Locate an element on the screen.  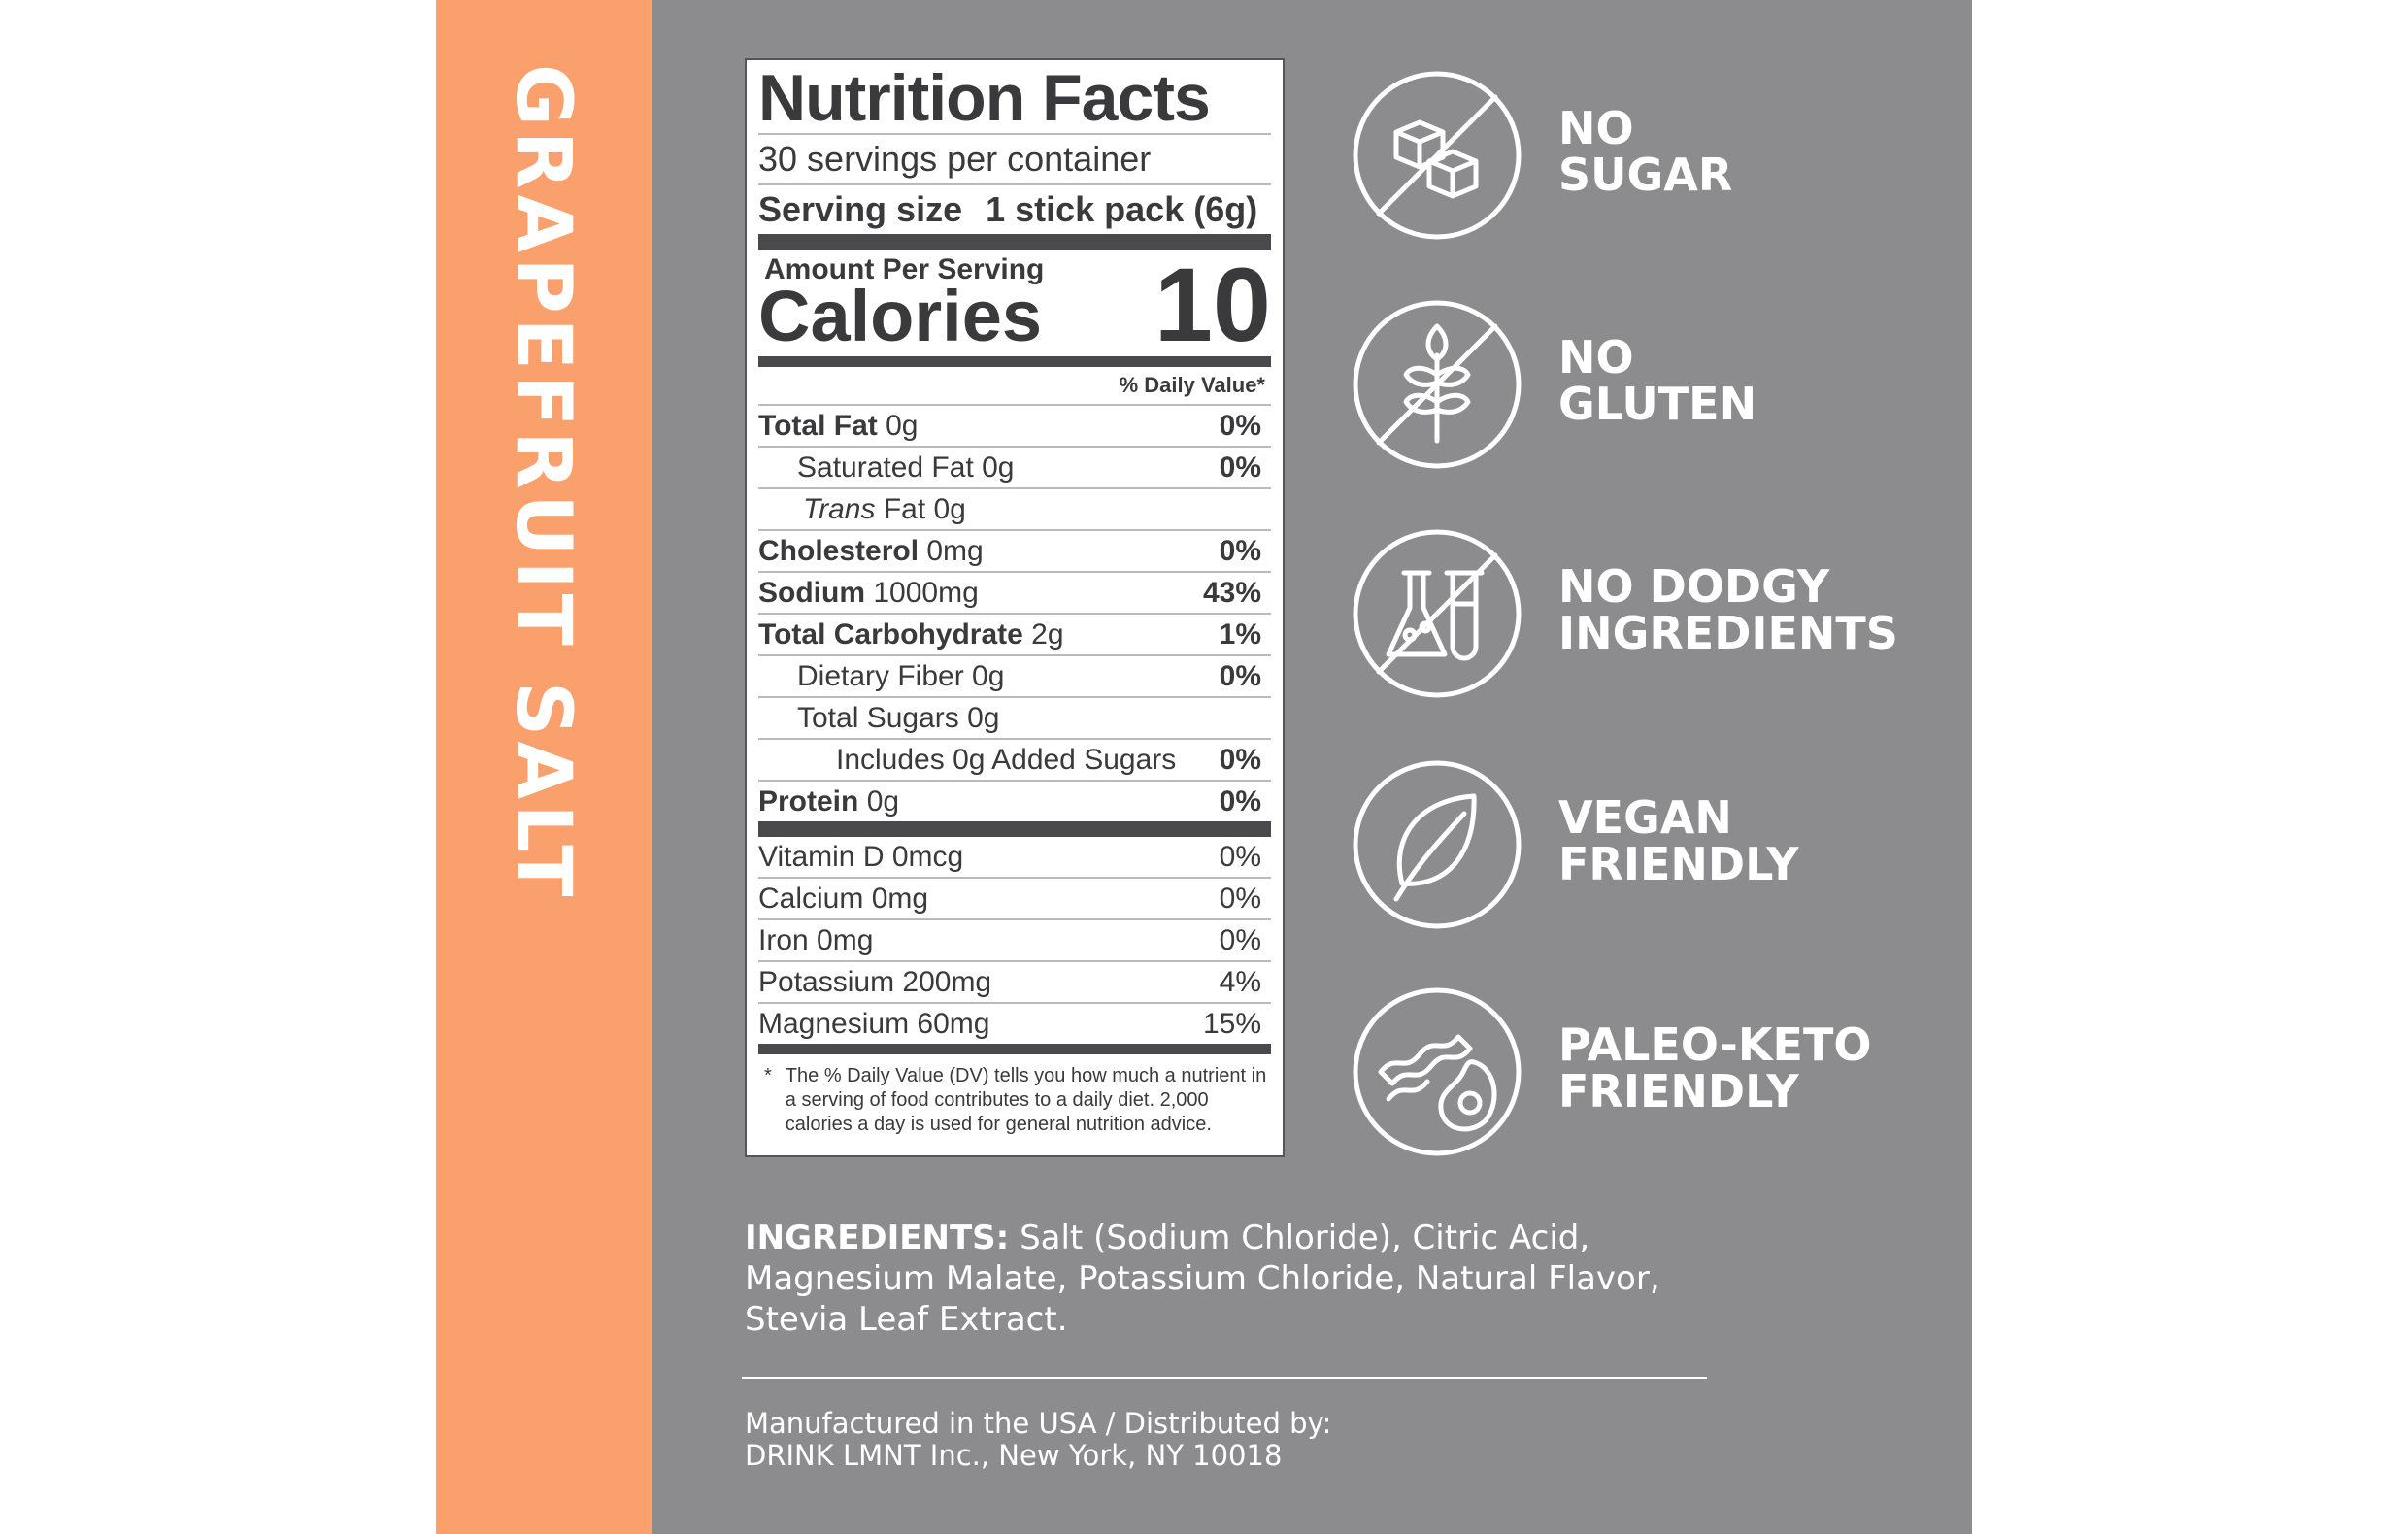
ingredients-label: INGREDIENTS: is located at coordinates (877, 1238).